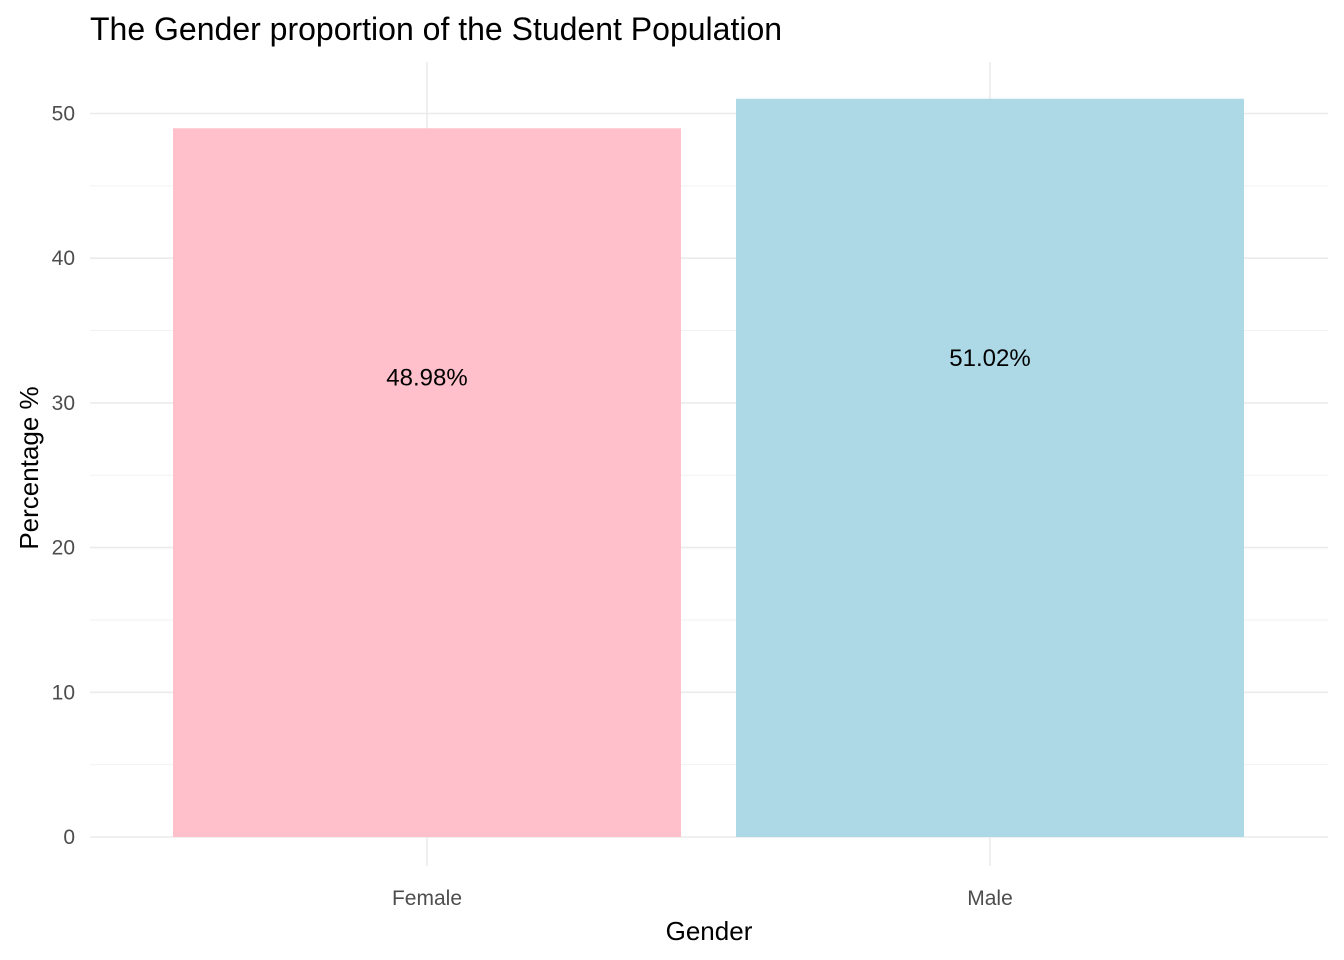  I want to click on x-axis-title: Gender, so click(709, 931).